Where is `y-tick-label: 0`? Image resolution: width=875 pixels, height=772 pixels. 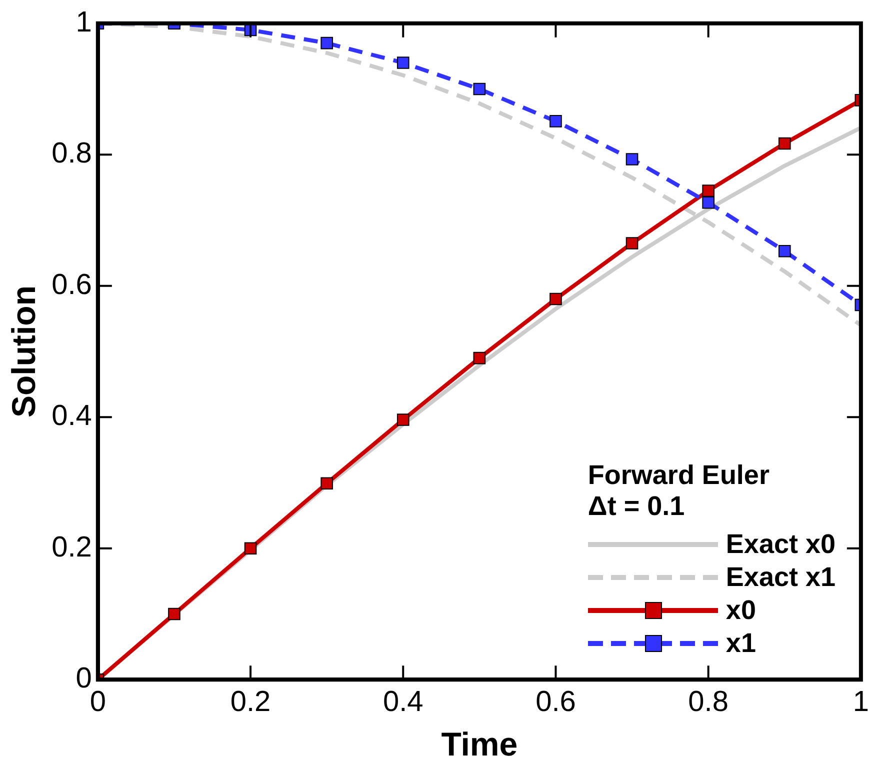 y-tick-label: 0 is located at coordinates (84, 678).